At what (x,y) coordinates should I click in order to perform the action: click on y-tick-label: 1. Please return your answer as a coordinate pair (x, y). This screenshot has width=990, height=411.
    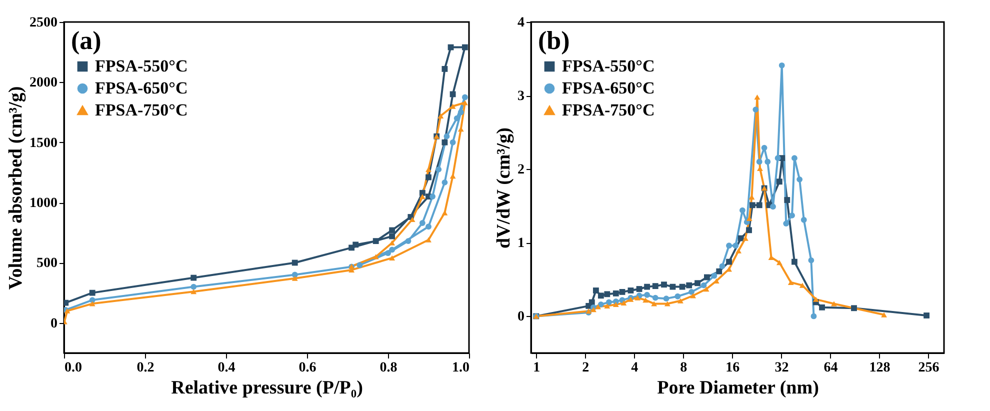
    Looking at the image, I should click on (521, 244).